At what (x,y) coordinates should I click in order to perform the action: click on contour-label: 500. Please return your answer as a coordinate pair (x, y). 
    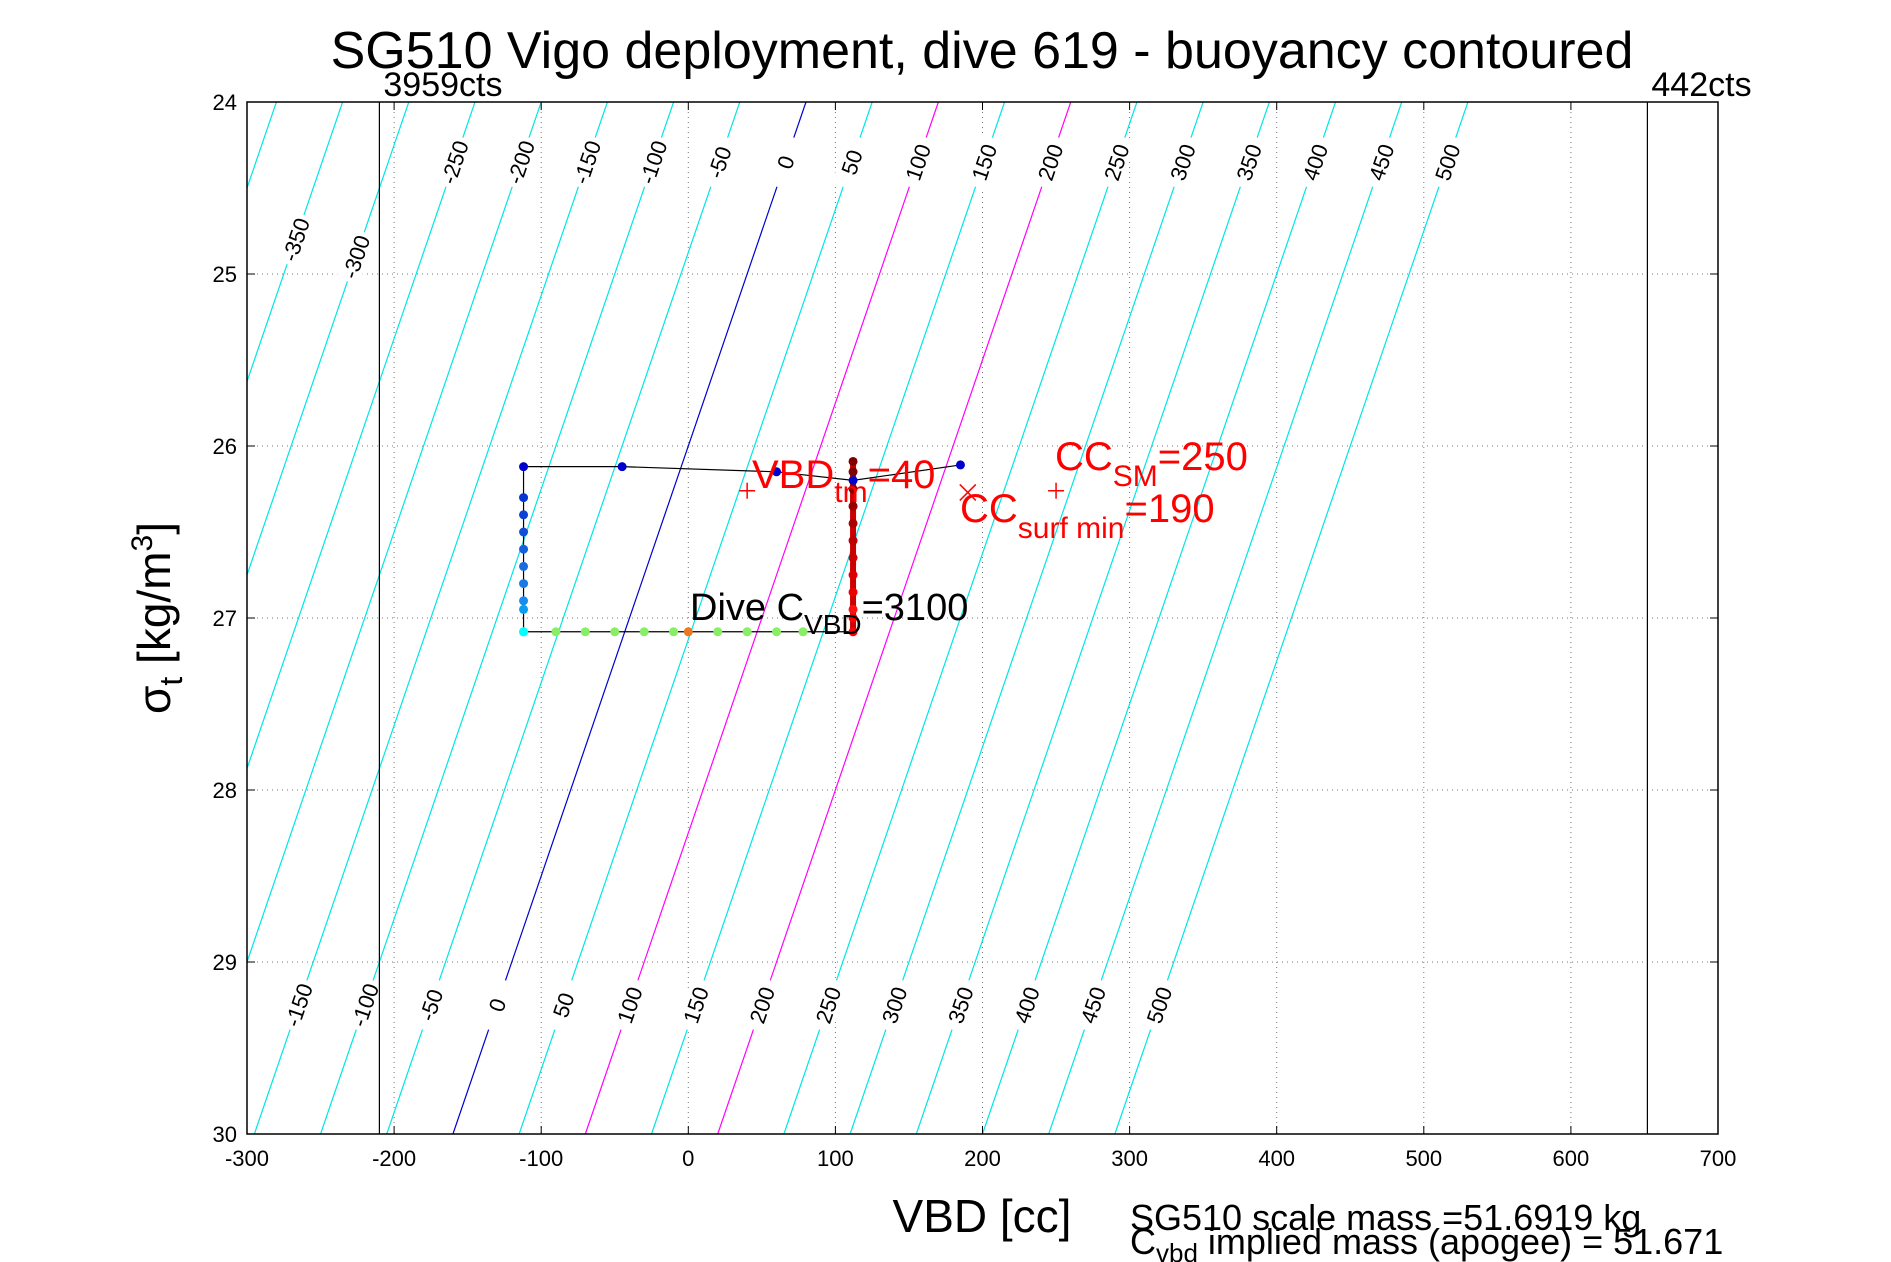
    Looking at the image, I should click on (1447, 162).